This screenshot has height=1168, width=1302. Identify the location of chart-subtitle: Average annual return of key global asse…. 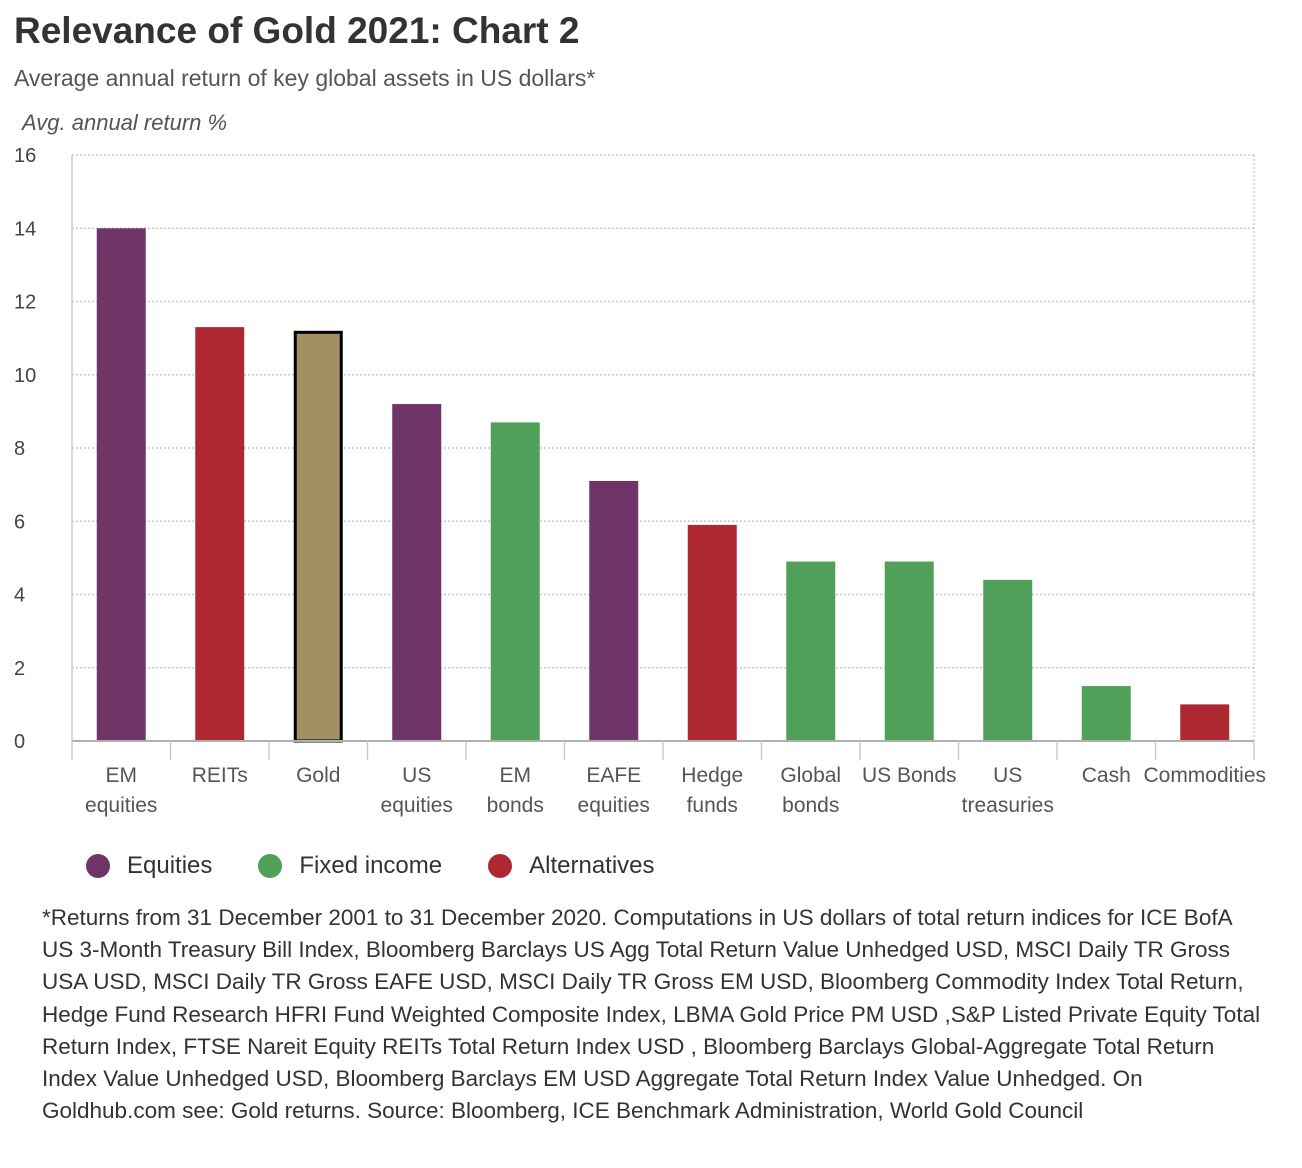
(305, 78).